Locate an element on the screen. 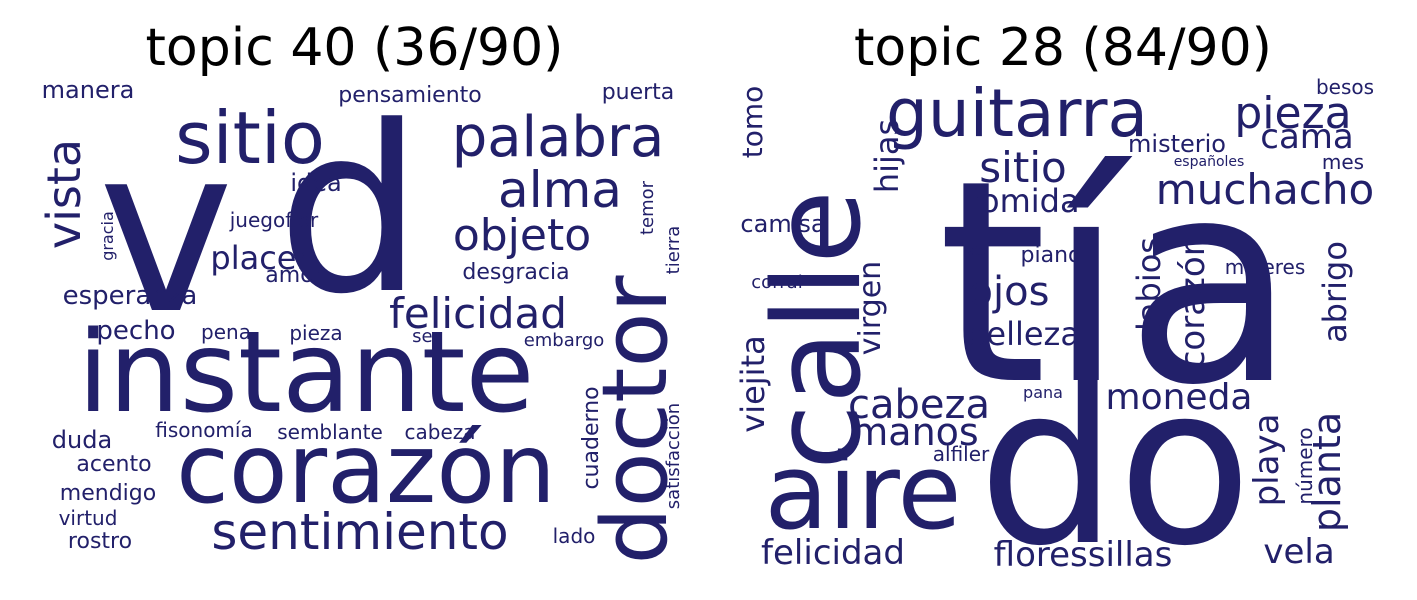 Image resolution: width=1417 pixels, height=600 pixels. word: instante is located at coordinates (306, 373).